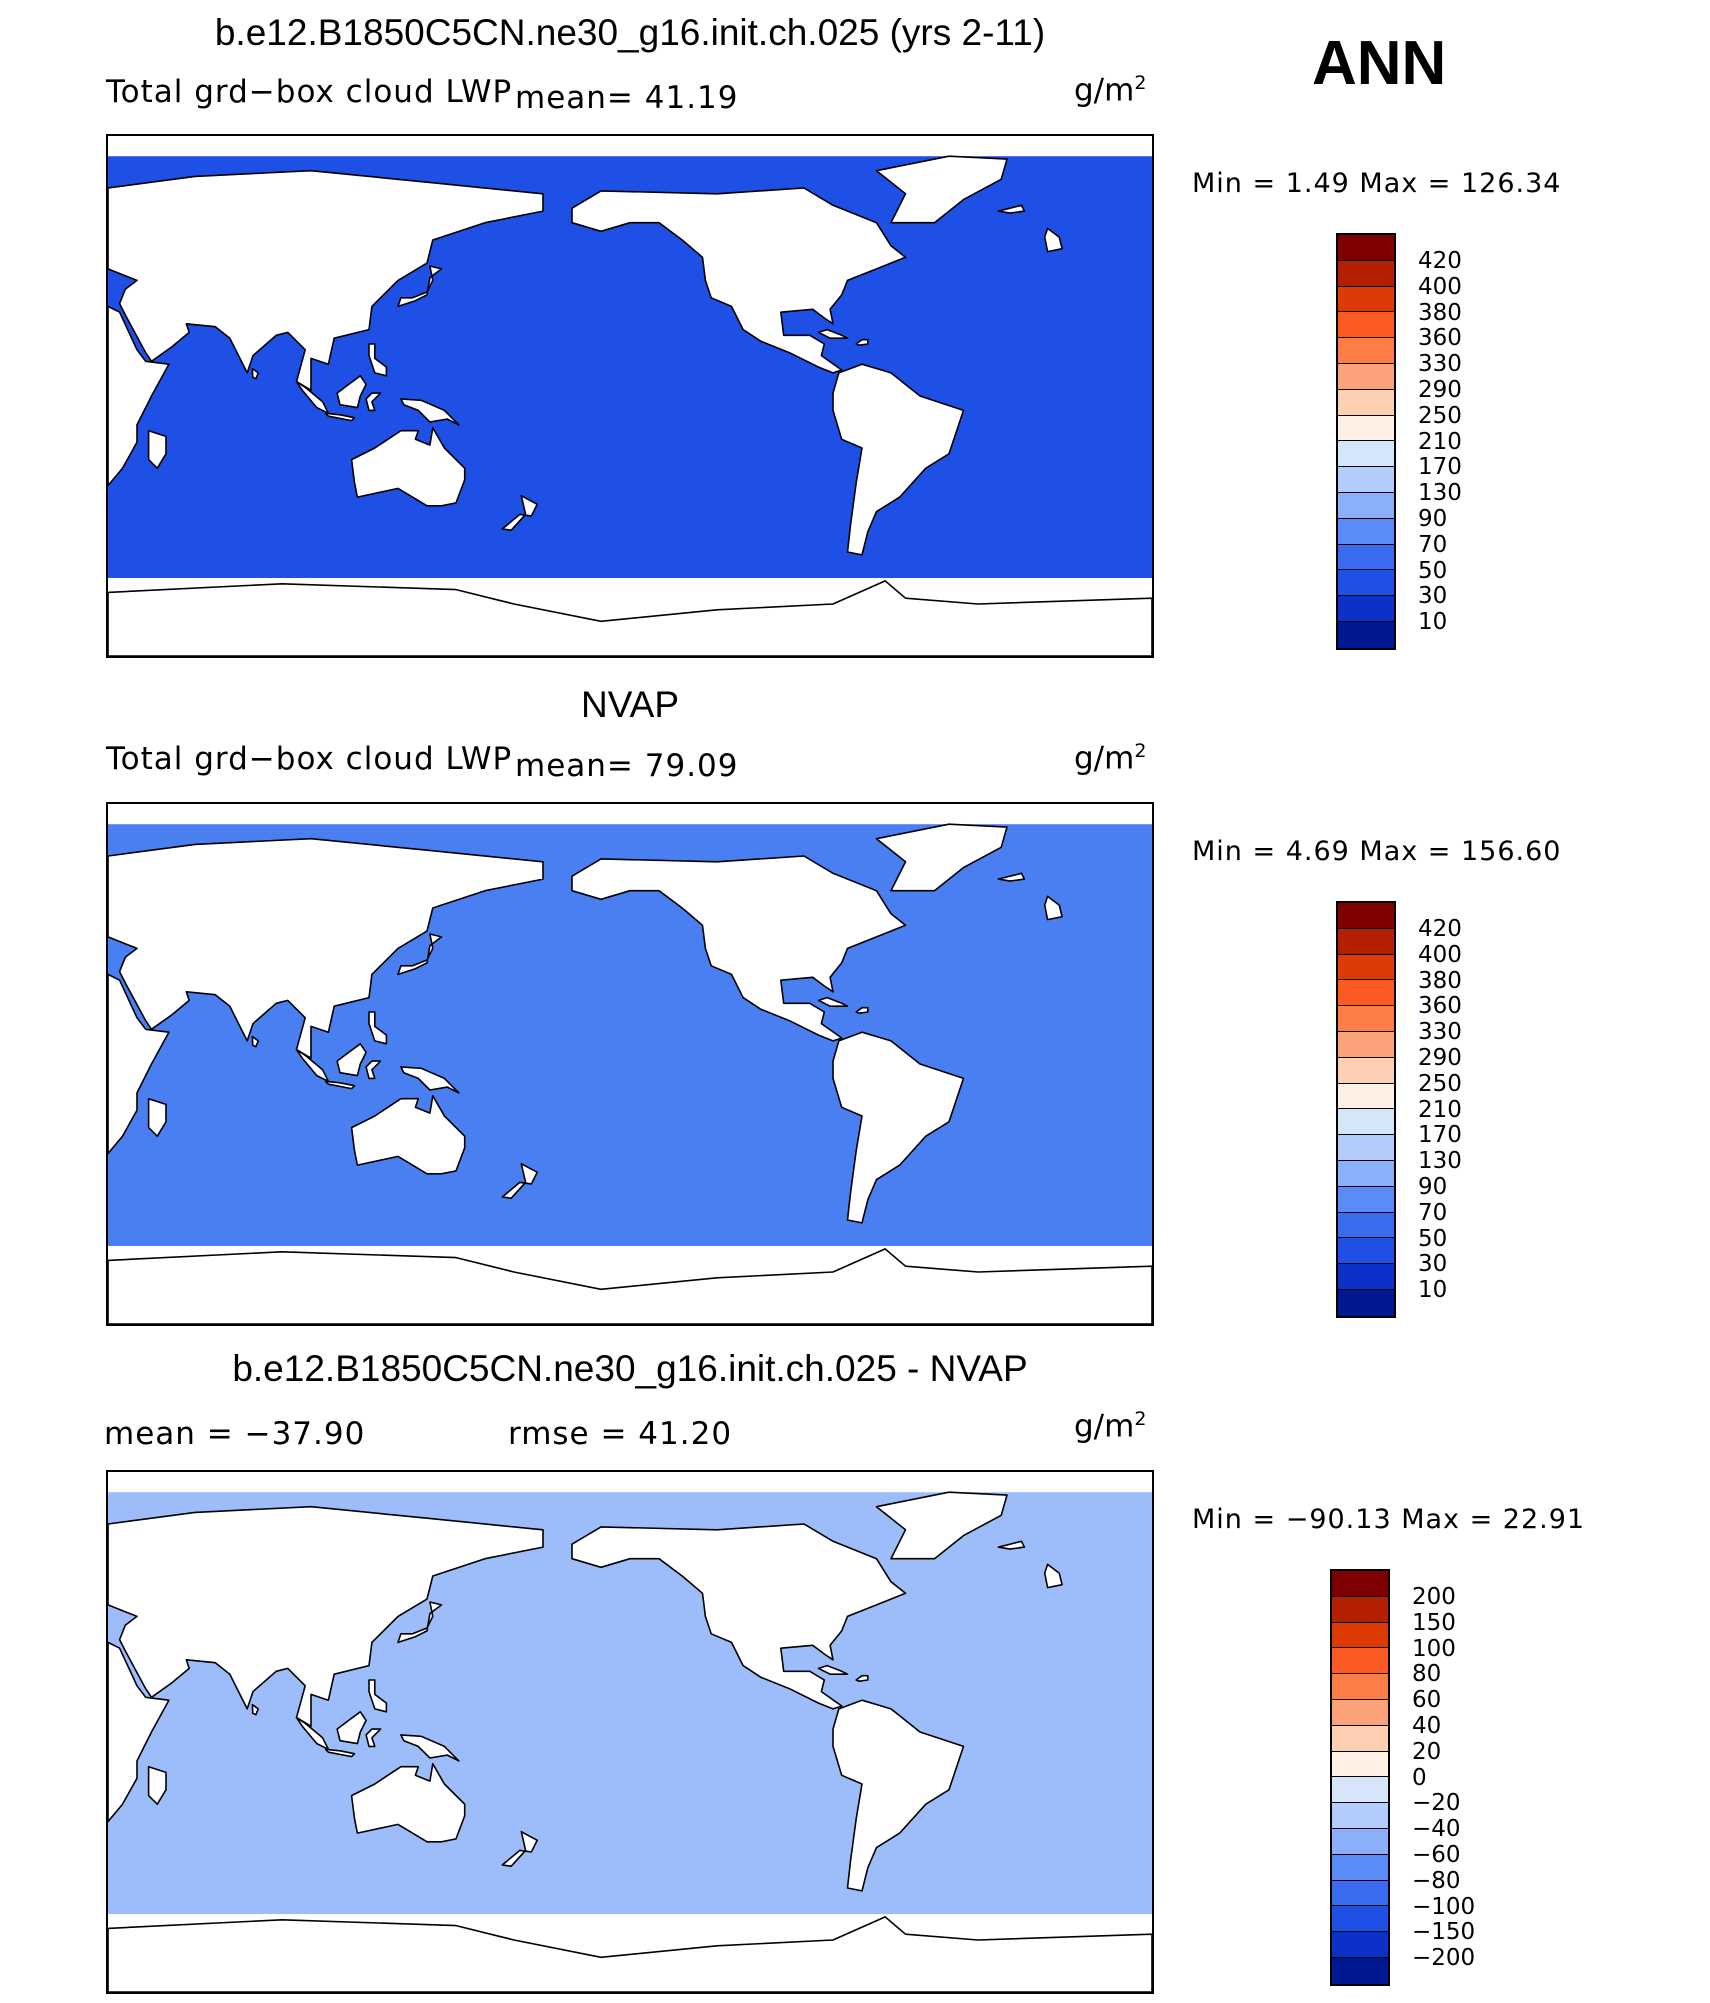  Describe the element at coordinates (1434, 1622) in the screenshot. I see `colorbar-label: 150` at that location.